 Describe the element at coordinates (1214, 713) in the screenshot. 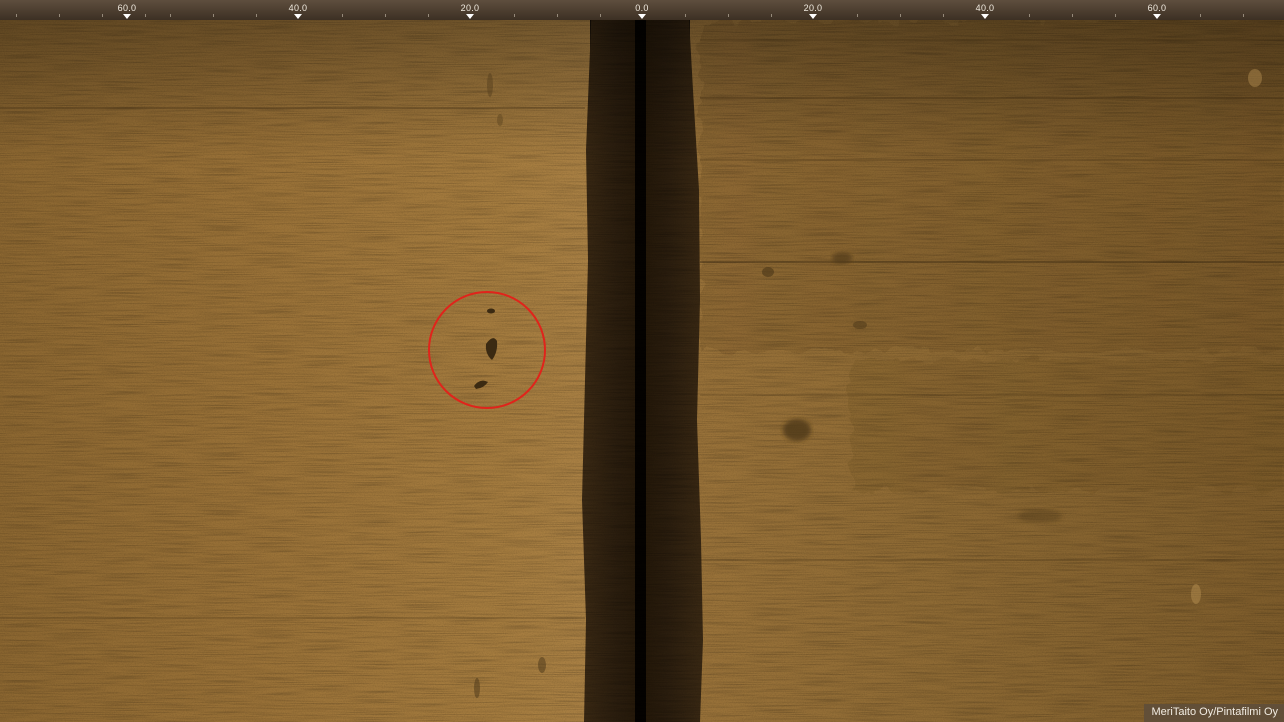

I see `image-credit: MeriTaito Oy/Pintafilmi Oy` at that location.